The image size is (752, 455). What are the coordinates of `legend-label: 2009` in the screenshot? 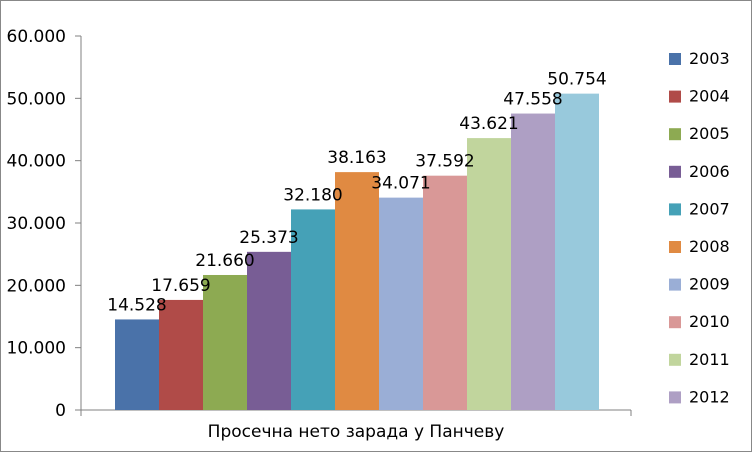 It's located at (709, 284).